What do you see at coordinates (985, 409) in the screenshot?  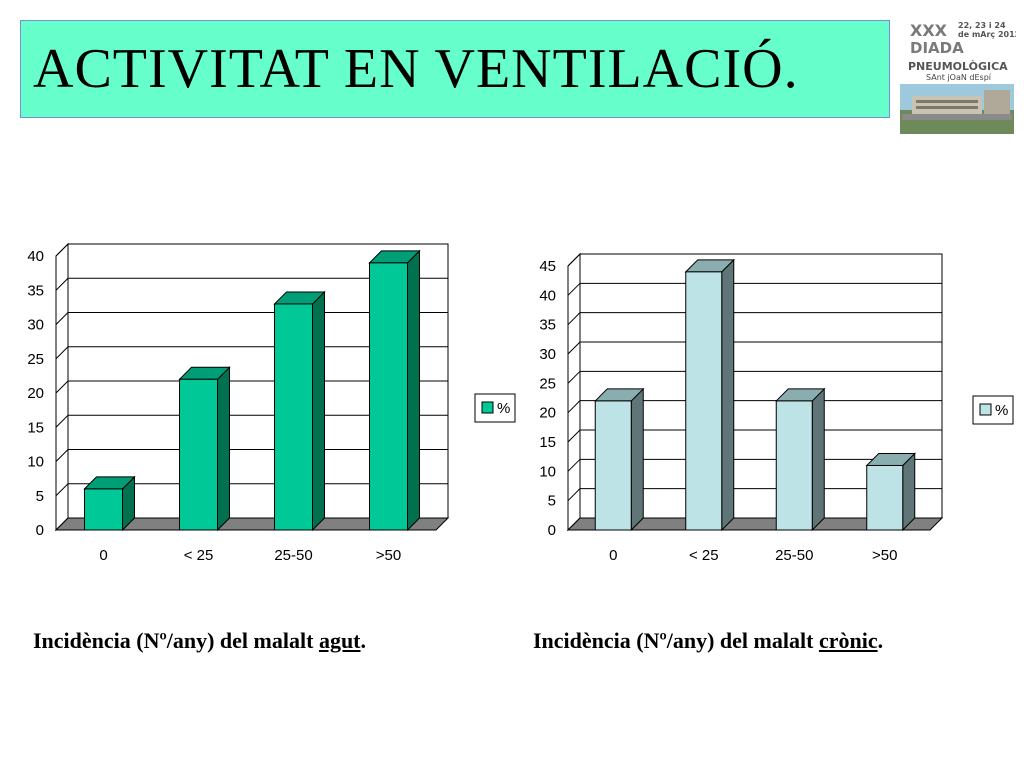 I see `chronic-legend-swatch` at bounding box center [985, 409].